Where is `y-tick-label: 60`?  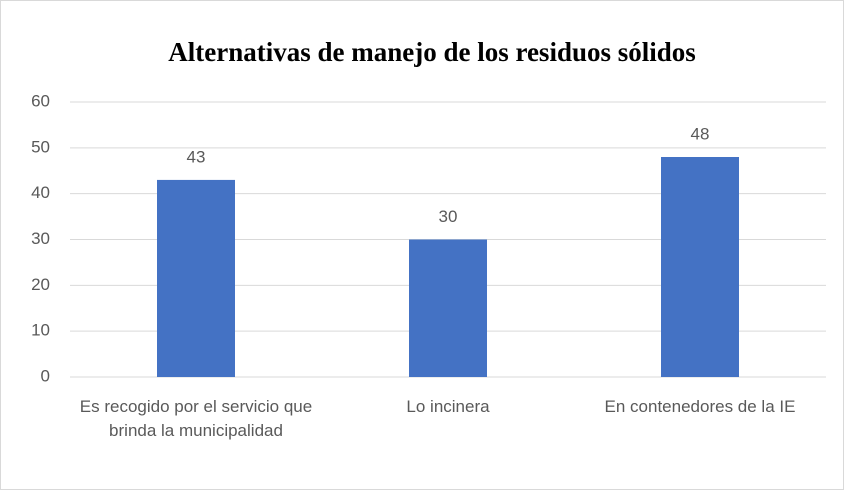
y-tick-label: 60 is located at coordinates (40, 100).